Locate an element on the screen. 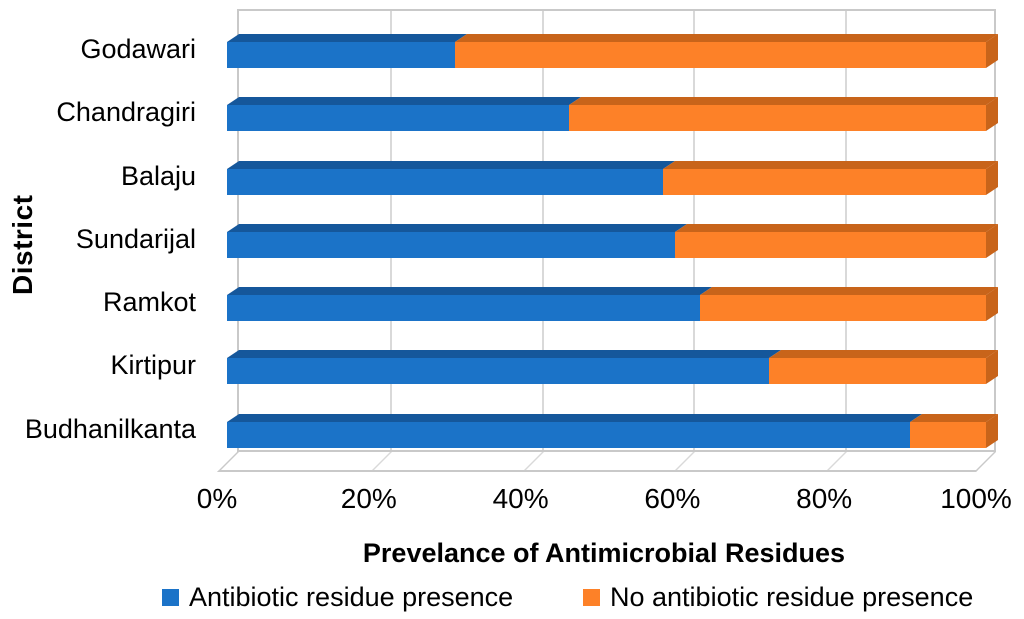 Image resolution: width=1024 pixels, height=619 pixels. legend-label: Antibiotic residue presence is located at coordinates (351, 597).